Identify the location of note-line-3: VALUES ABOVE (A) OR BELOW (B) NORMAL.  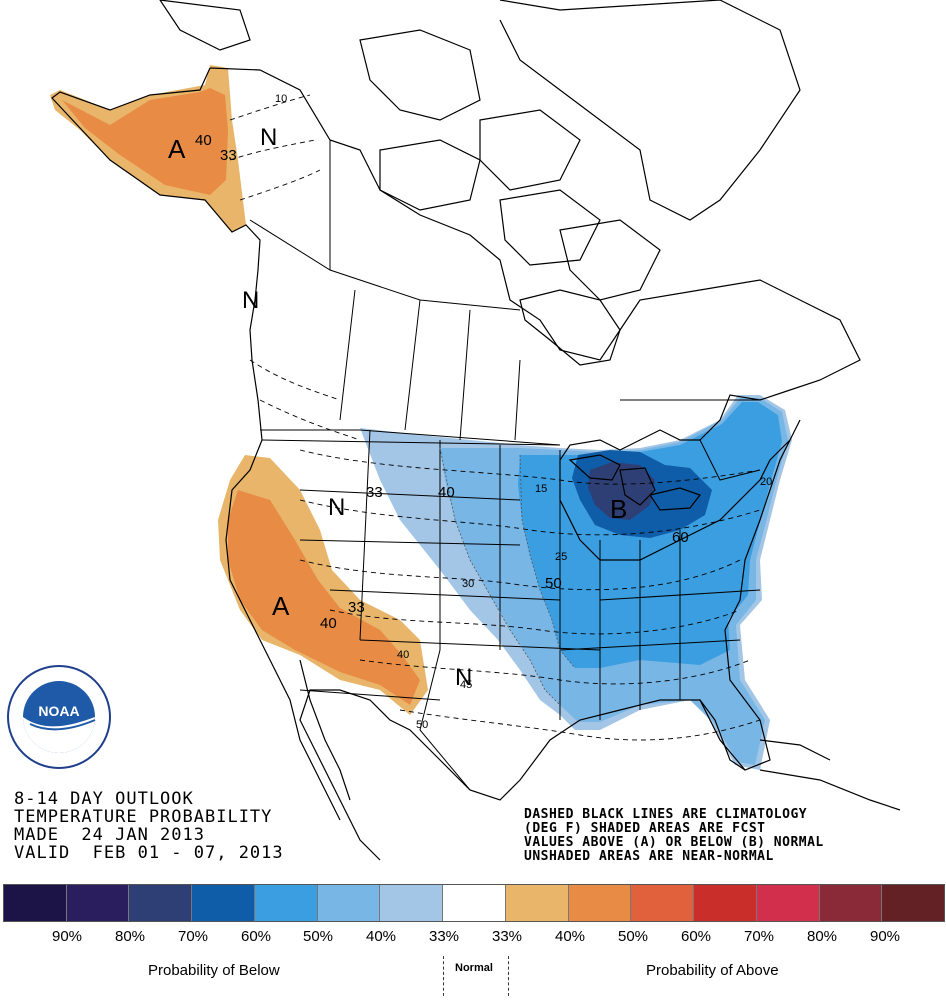
(674, 842).